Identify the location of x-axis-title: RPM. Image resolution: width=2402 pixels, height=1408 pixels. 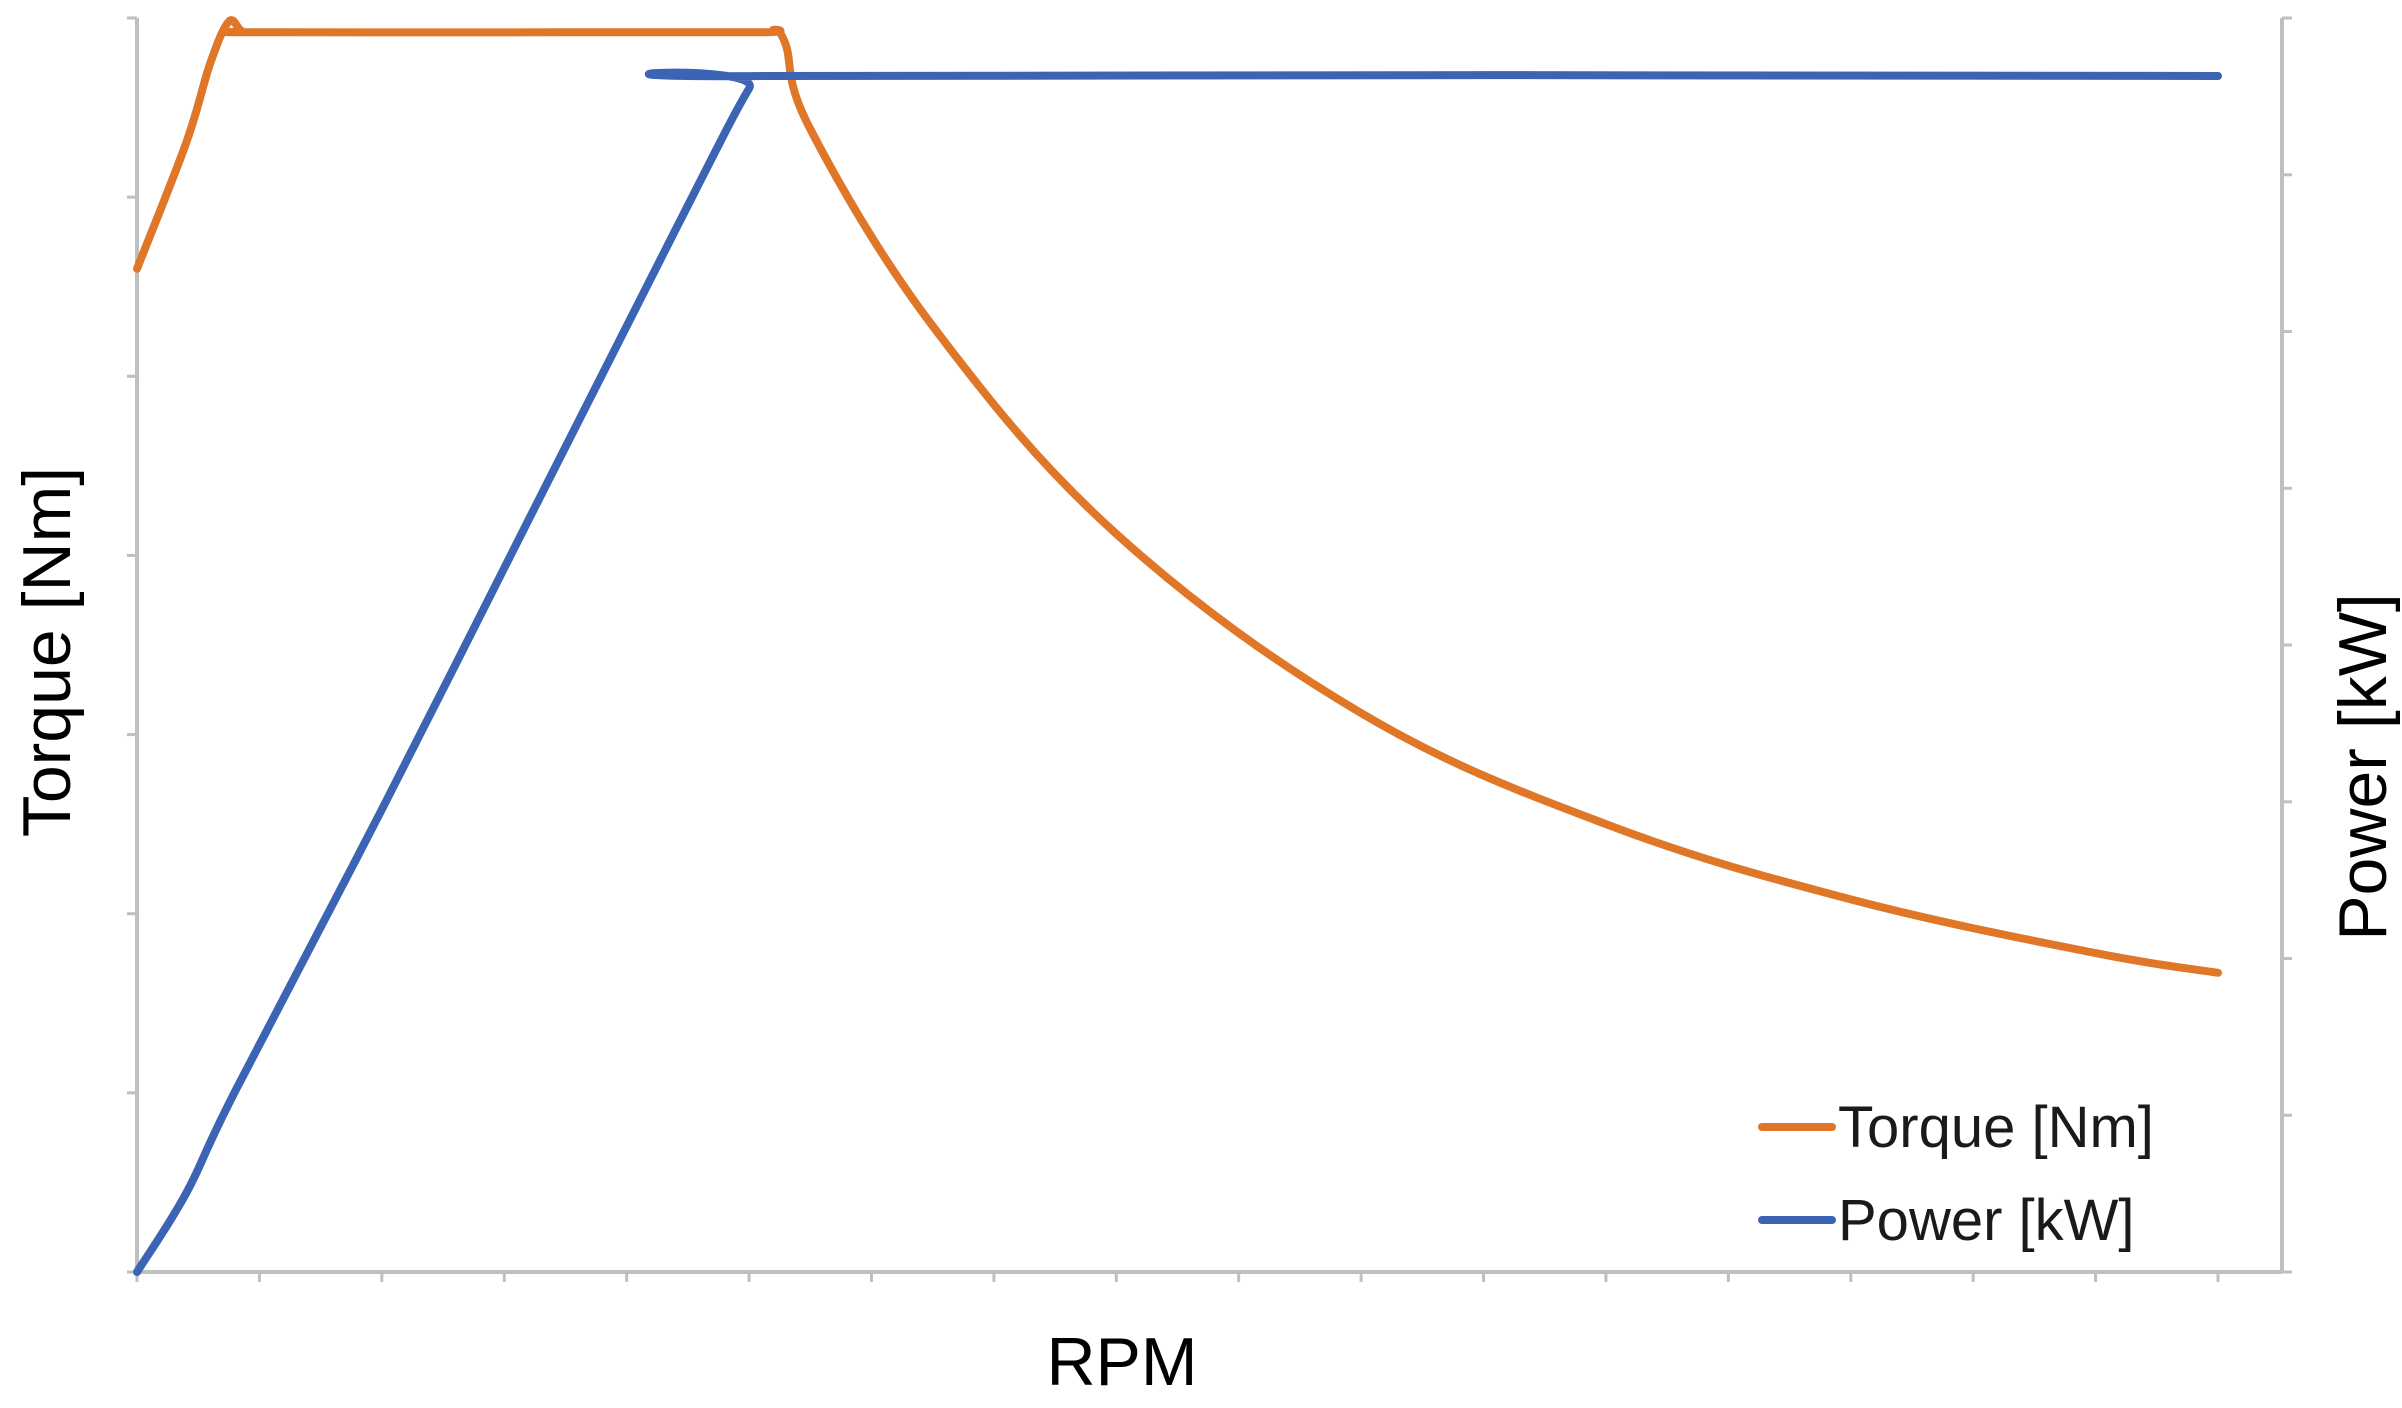
(1121, 1362).